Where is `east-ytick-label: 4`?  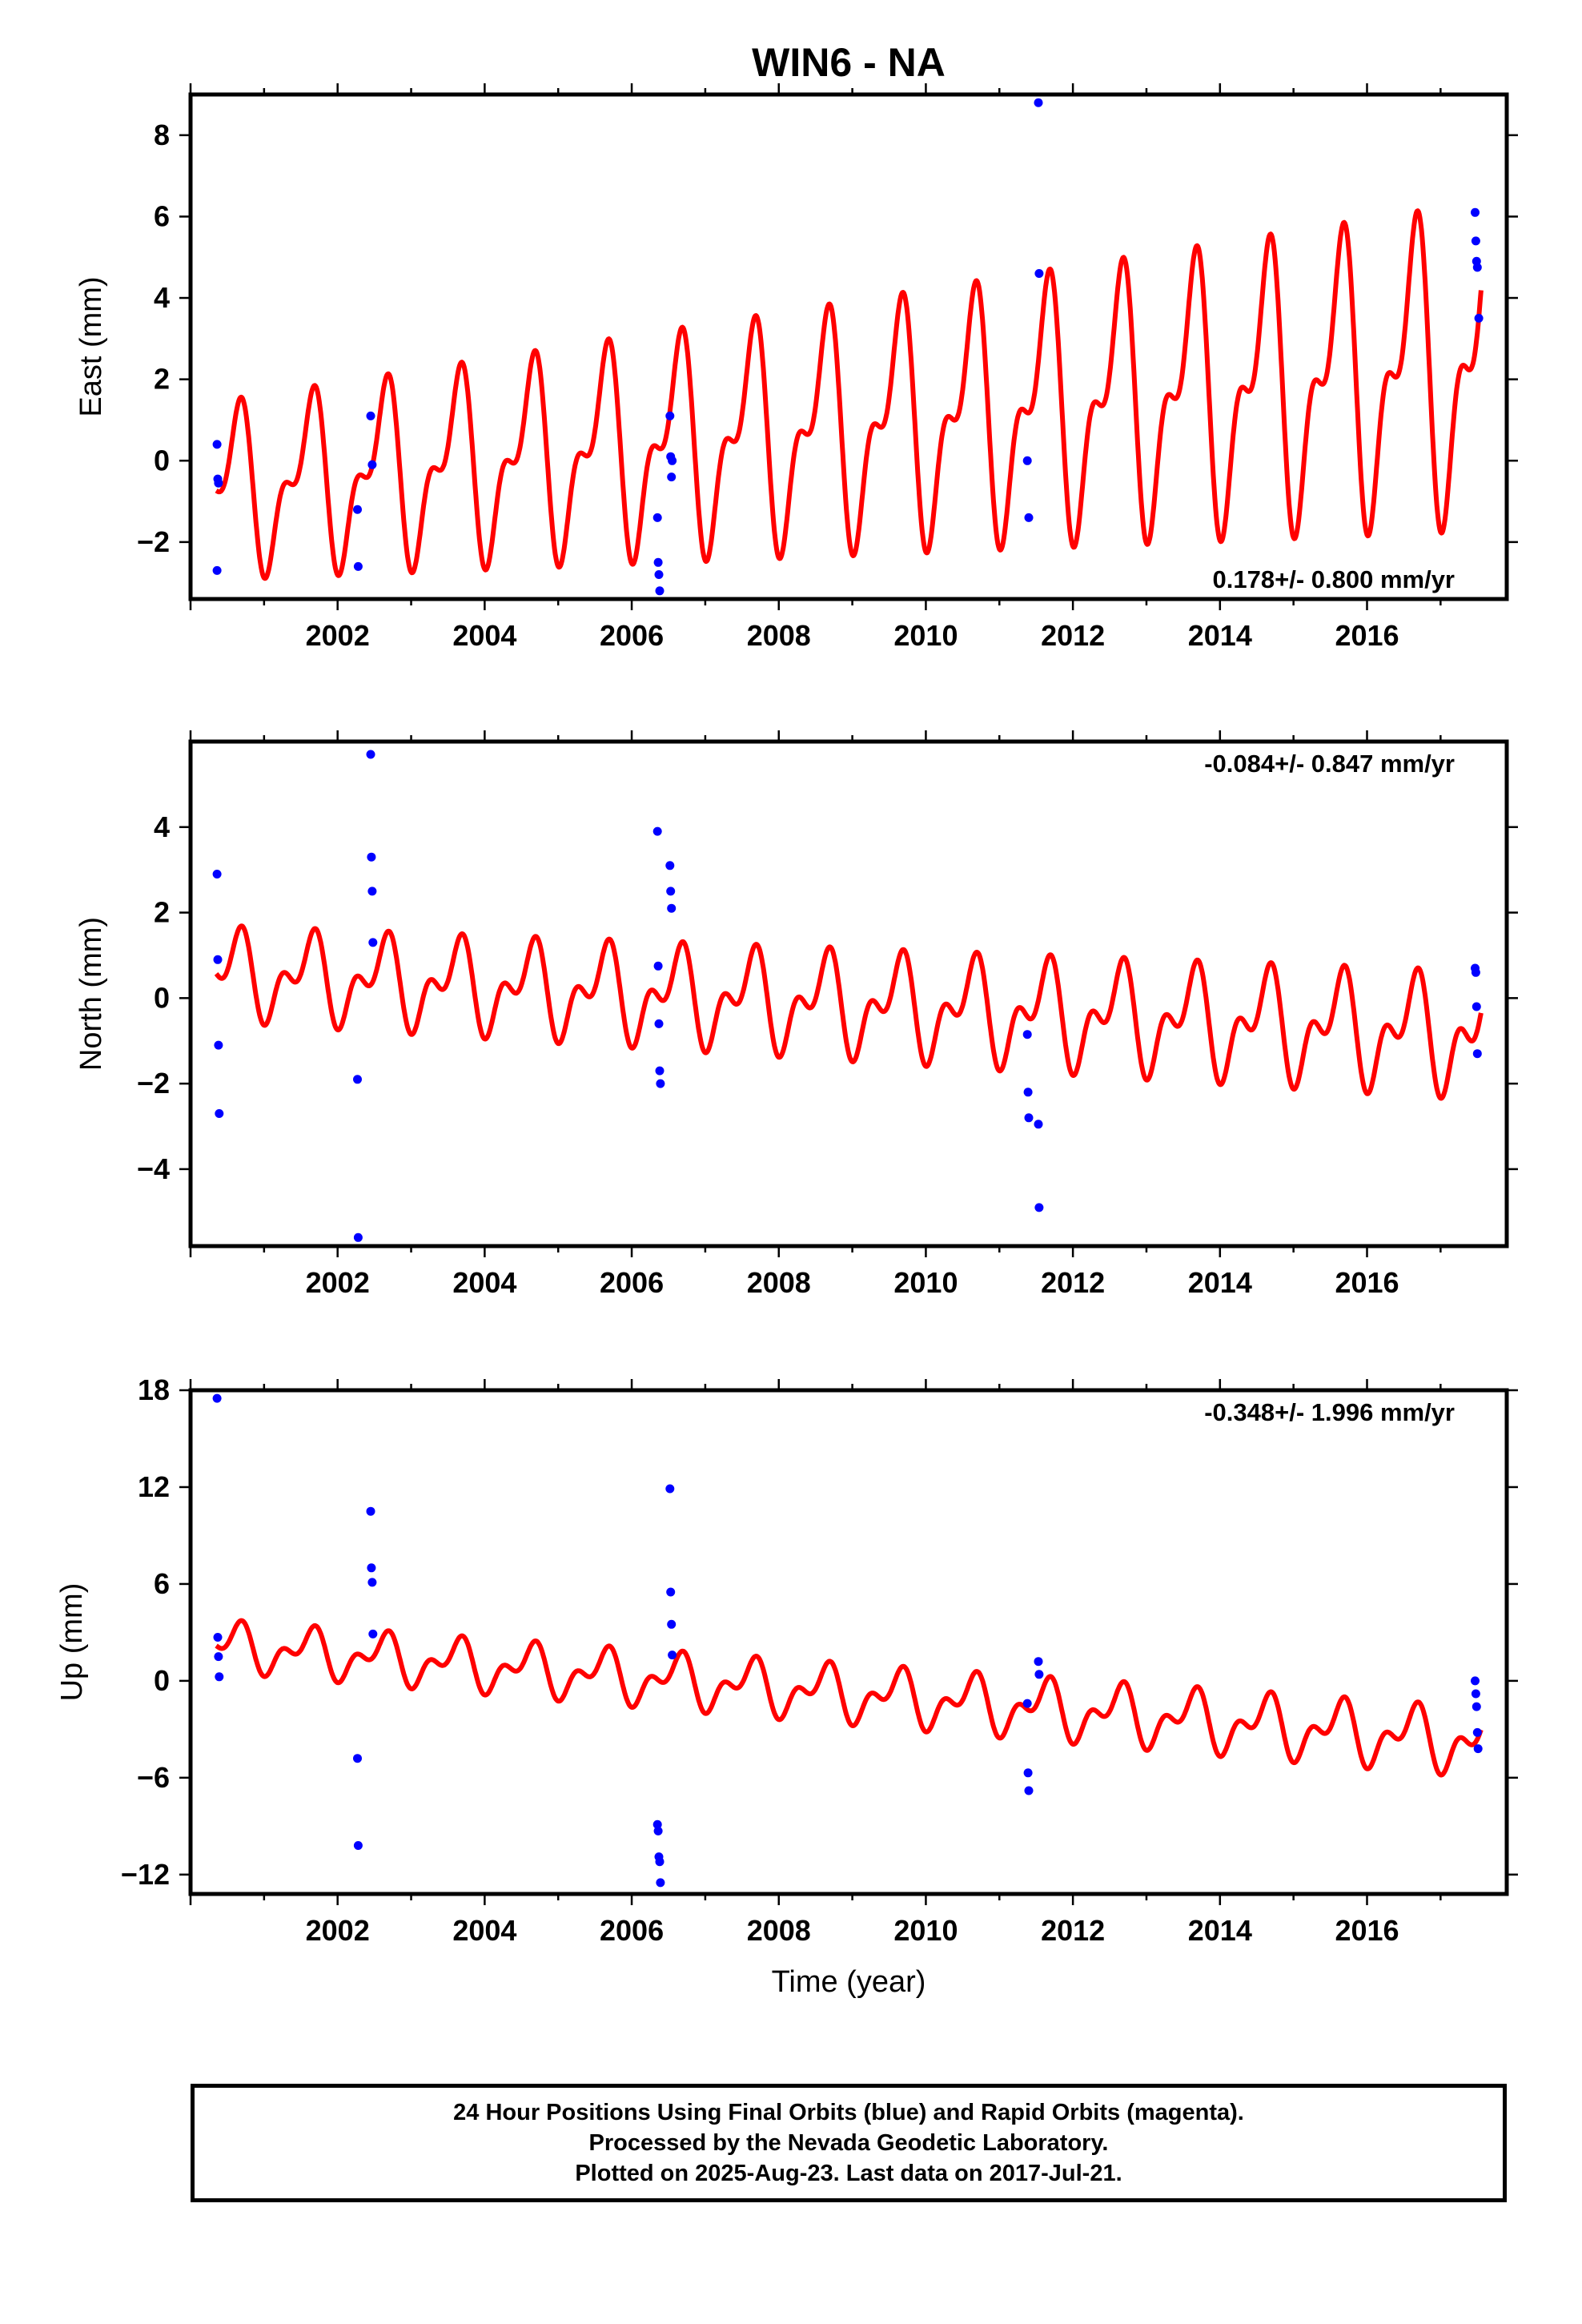 east-ytick-label: 4 is located at coordinates (162, 297).